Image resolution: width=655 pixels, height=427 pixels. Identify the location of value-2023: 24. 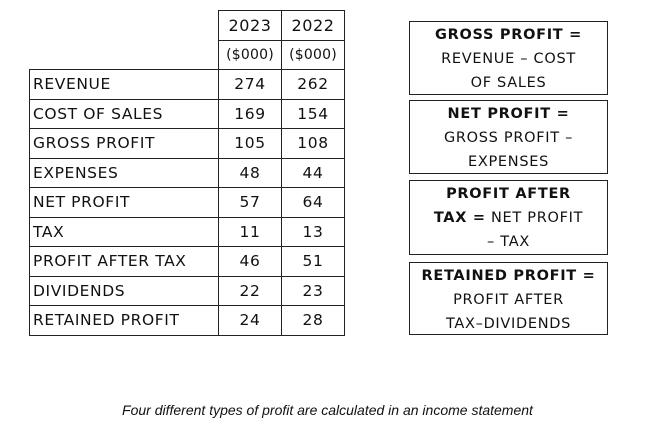
(250, 320).